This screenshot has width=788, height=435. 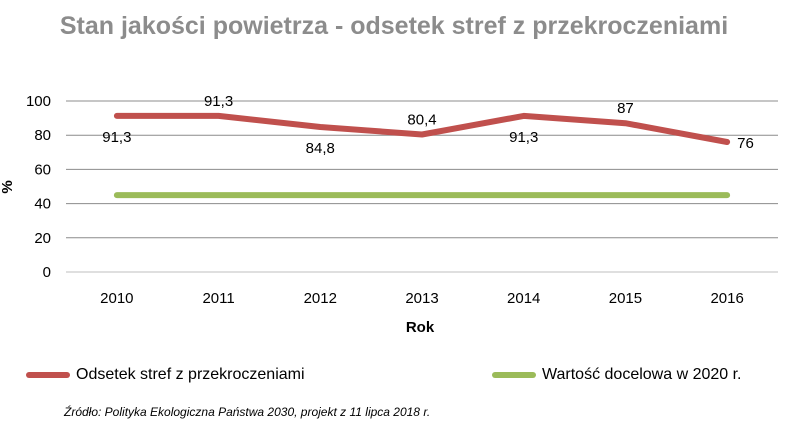 What do you see at coordinates (320, 298) in the screenshot?
I see `x-tick-label: 2012` at bounding box center [320, 298].